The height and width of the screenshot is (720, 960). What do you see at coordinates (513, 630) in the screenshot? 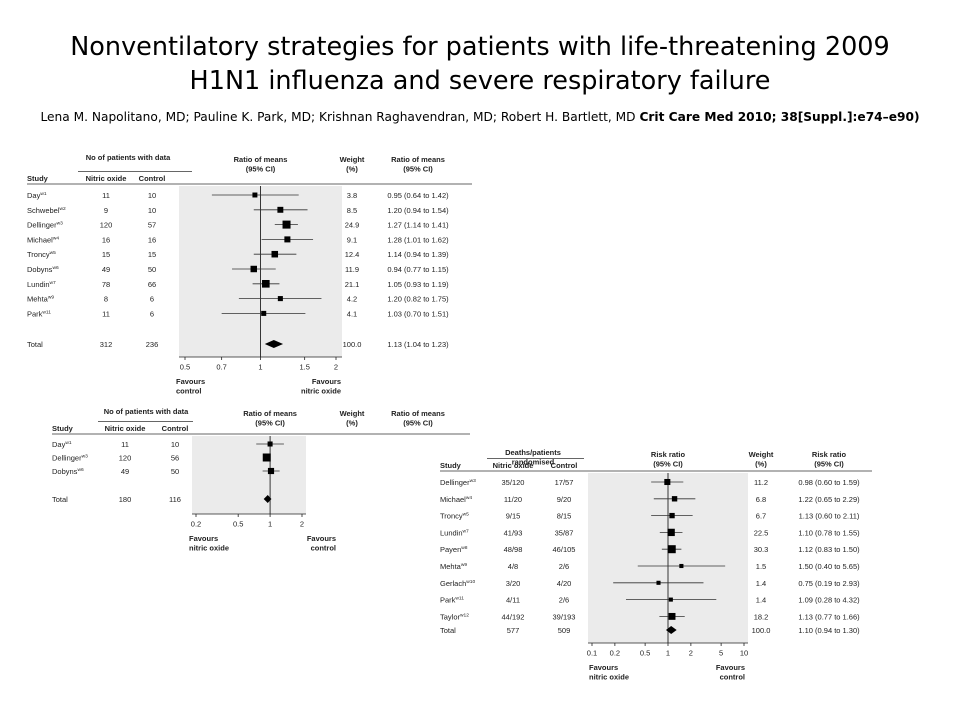
I see `total-nitric-oxide: 577` at bounding box center [513, 630].